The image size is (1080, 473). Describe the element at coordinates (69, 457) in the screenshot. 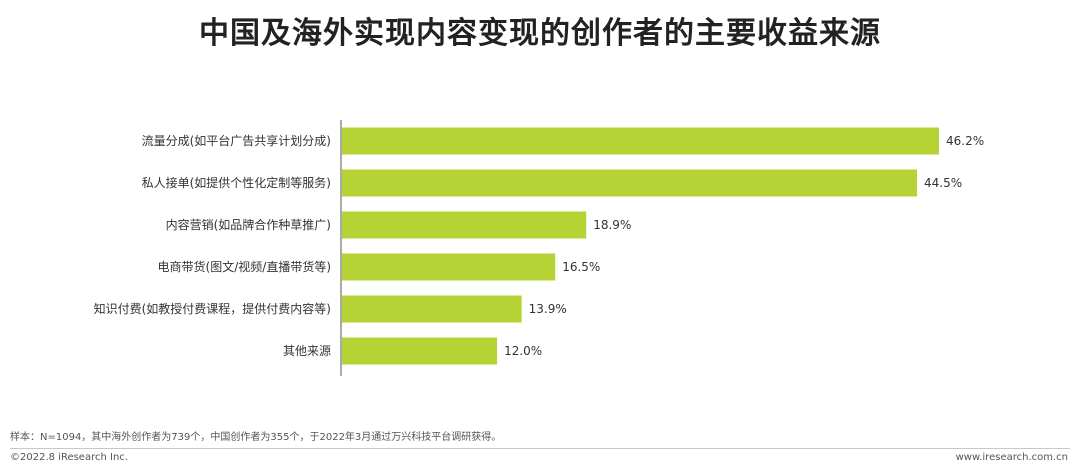

I see `copyright-text: ©2022.8 iResearch Inc.` at that location.